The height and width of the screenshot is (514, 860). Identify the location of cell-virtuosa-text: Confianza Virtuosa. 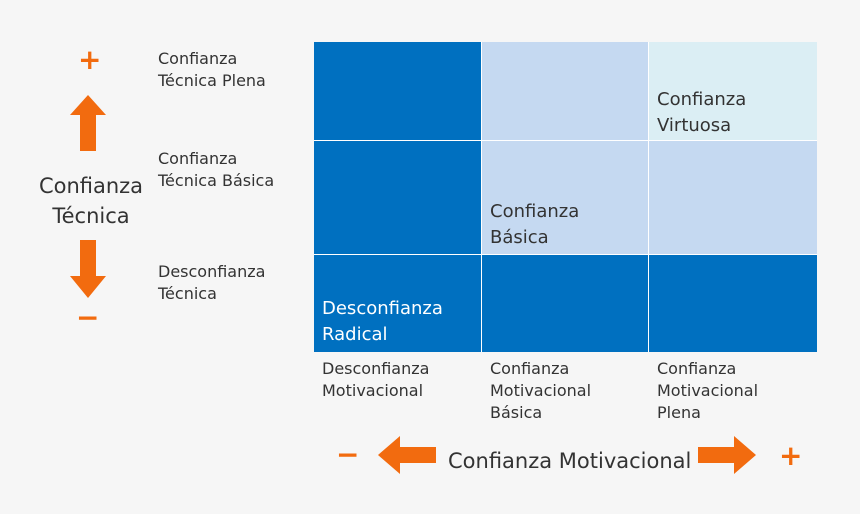
(701, 113).